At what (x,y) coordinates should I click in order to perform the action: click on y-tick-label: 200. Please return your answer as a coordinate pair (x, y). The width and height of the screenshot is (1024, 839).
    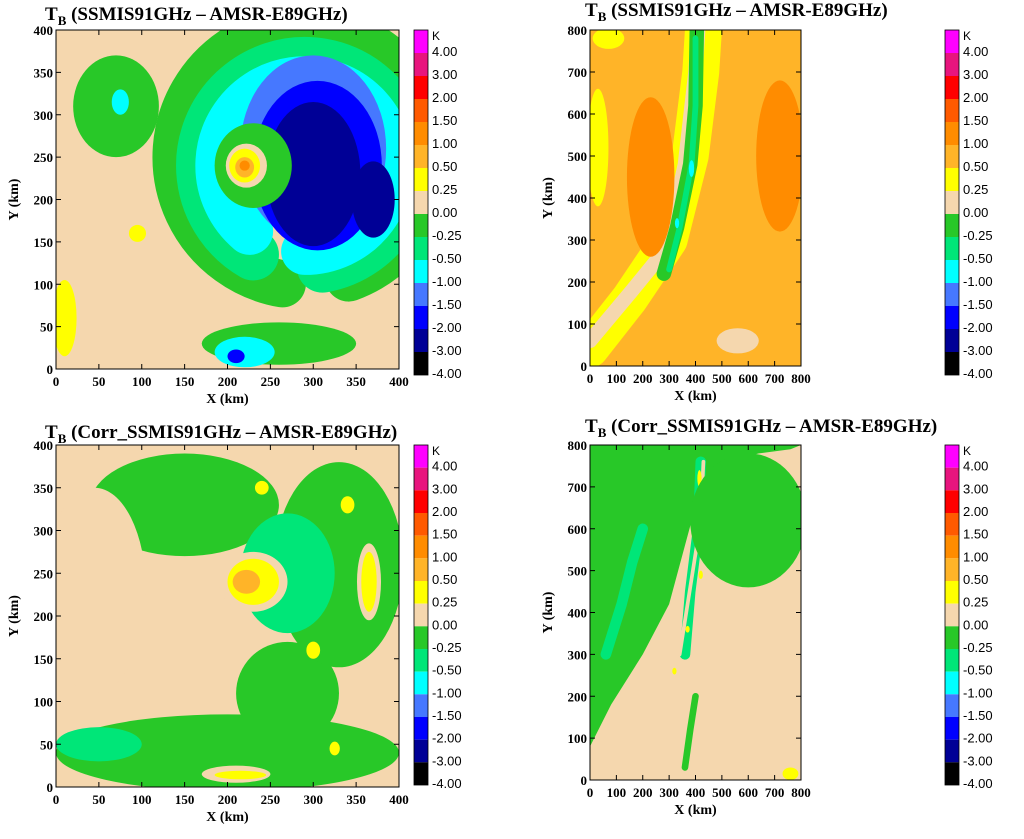
    Looking at the image, I should click on (578, 282).